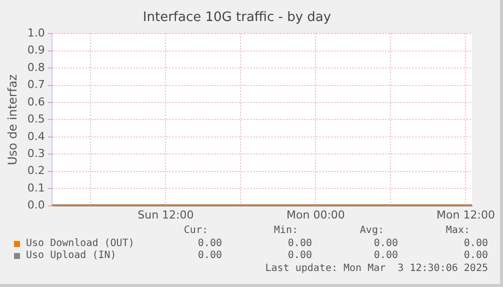 Image resolution: width=503 pixels, height=287 pixels. Describe the element at coordinates (315, 215) in the screenshot. I see `x-tick-label: Mon 00:00` at that location.